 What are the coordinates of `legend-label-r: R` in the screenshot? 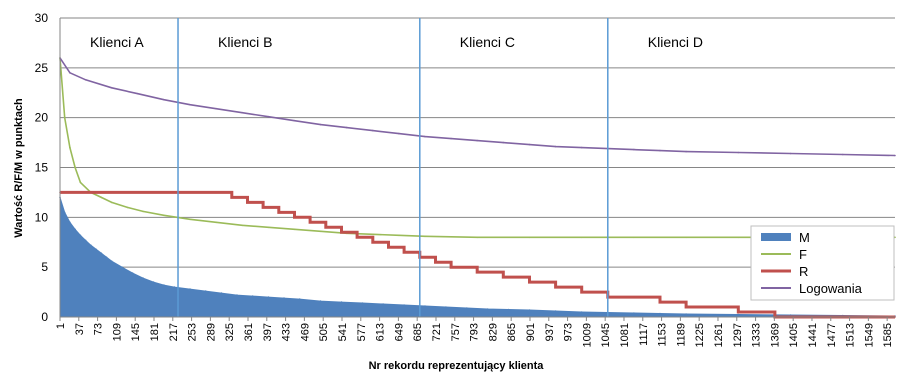 It's located at (803, 271).